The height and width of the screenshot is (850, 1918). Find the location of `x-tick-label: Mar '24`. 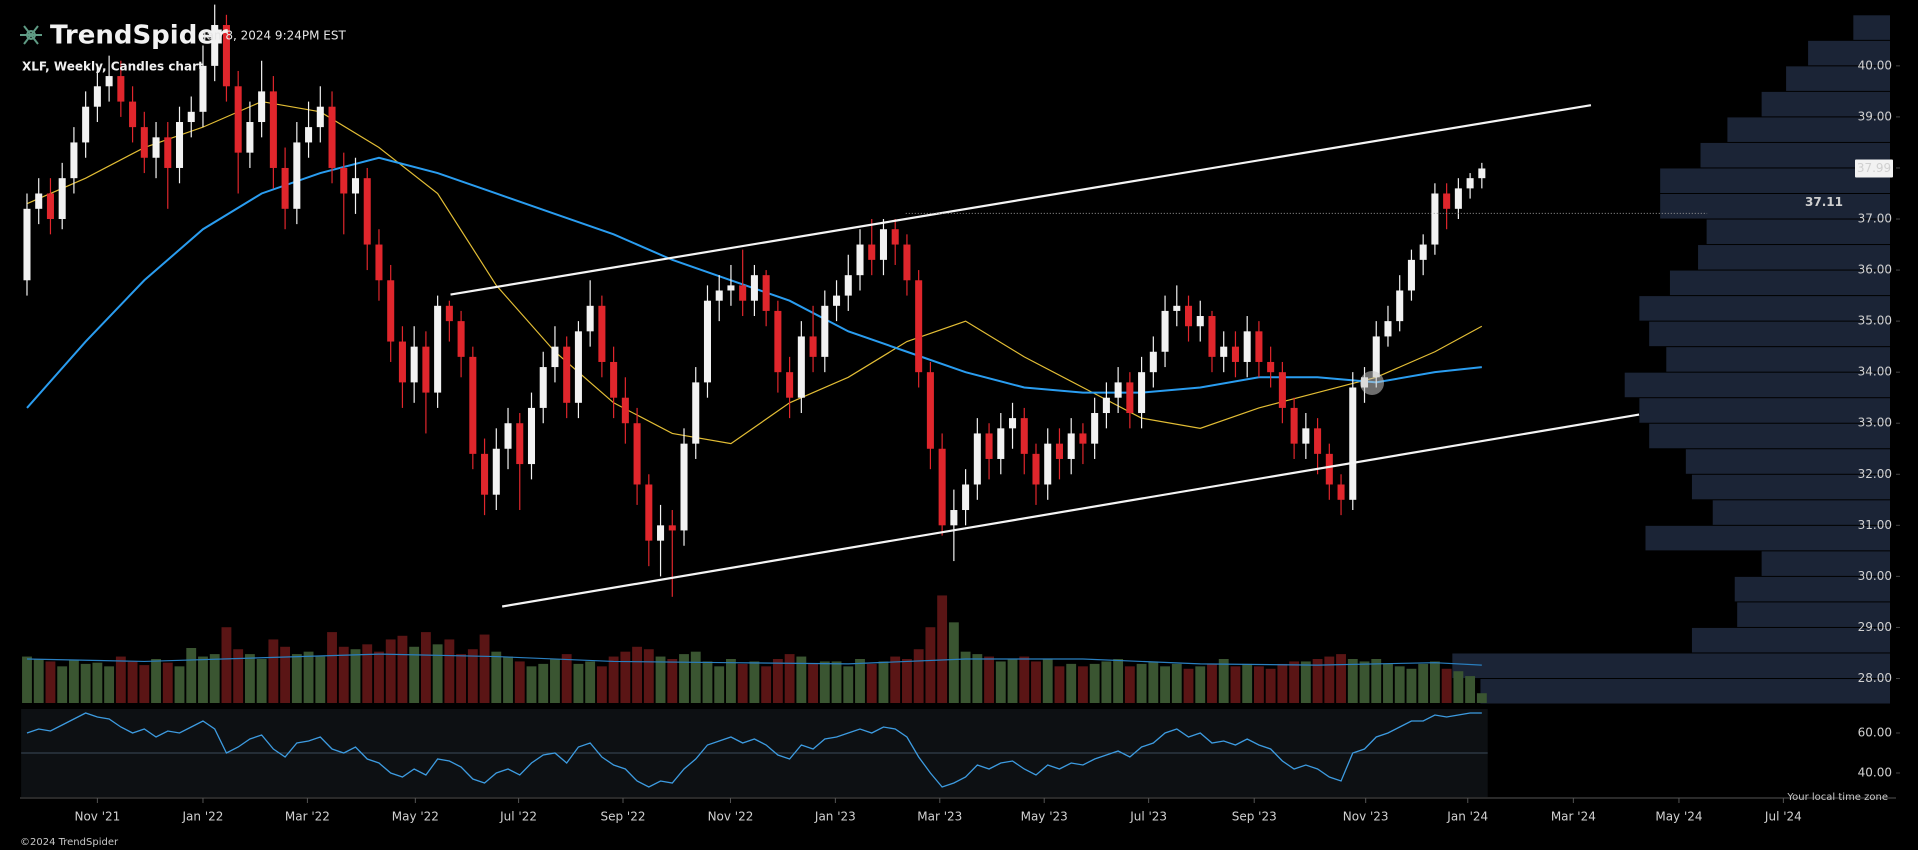

x-tick-label: Mar '24 is located at coordinates (1573, 817).